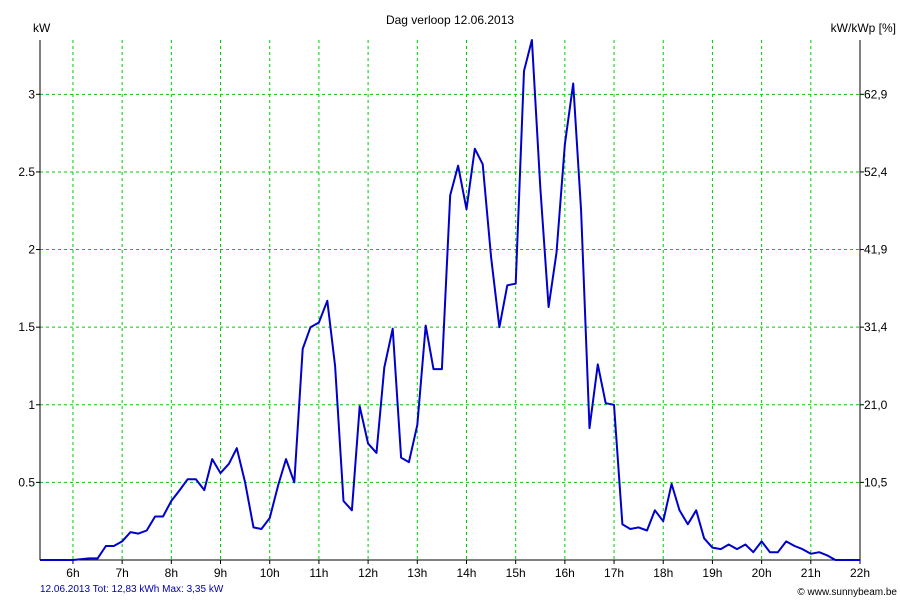 The height and width of the screenshot is (600, 900). Describe the element at coordinates (811, 573) in the screenshot. I see `x-tick-label: 21h` at that location.